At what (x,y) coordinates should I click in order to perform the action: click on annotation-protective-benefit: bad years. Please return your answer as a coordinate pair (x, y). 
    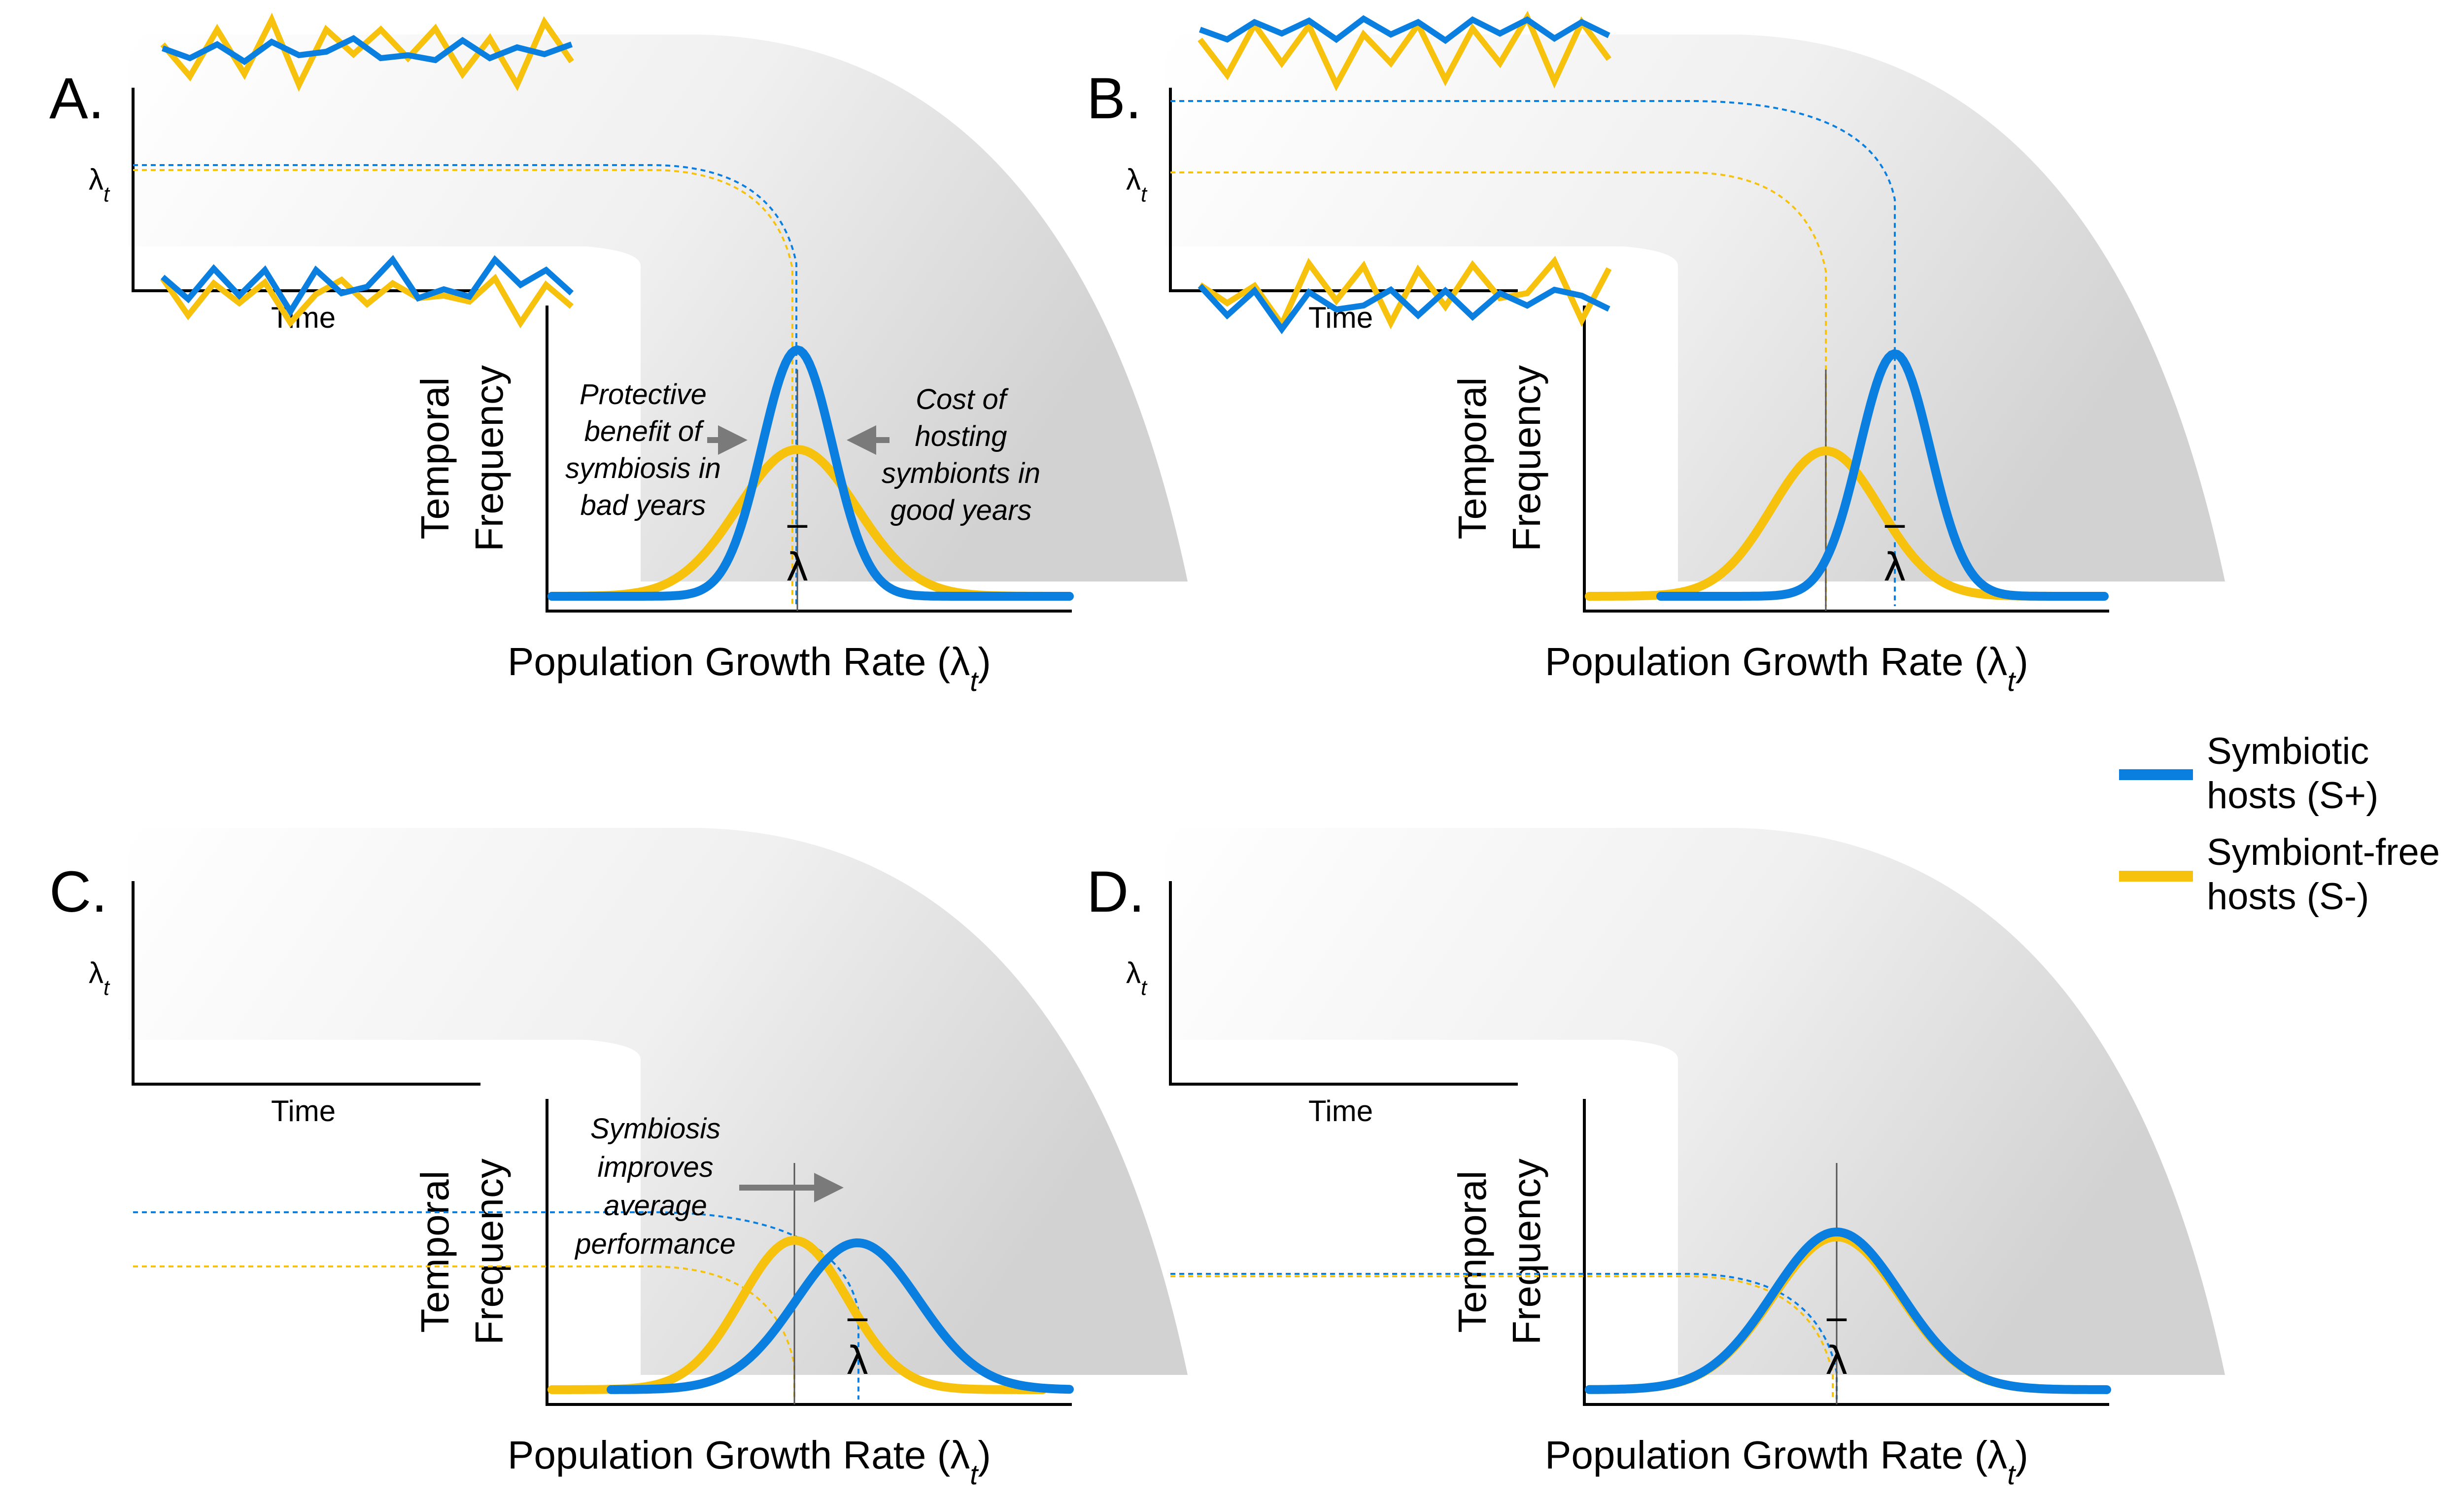
    Looking at the image, I should click on (643, 505).